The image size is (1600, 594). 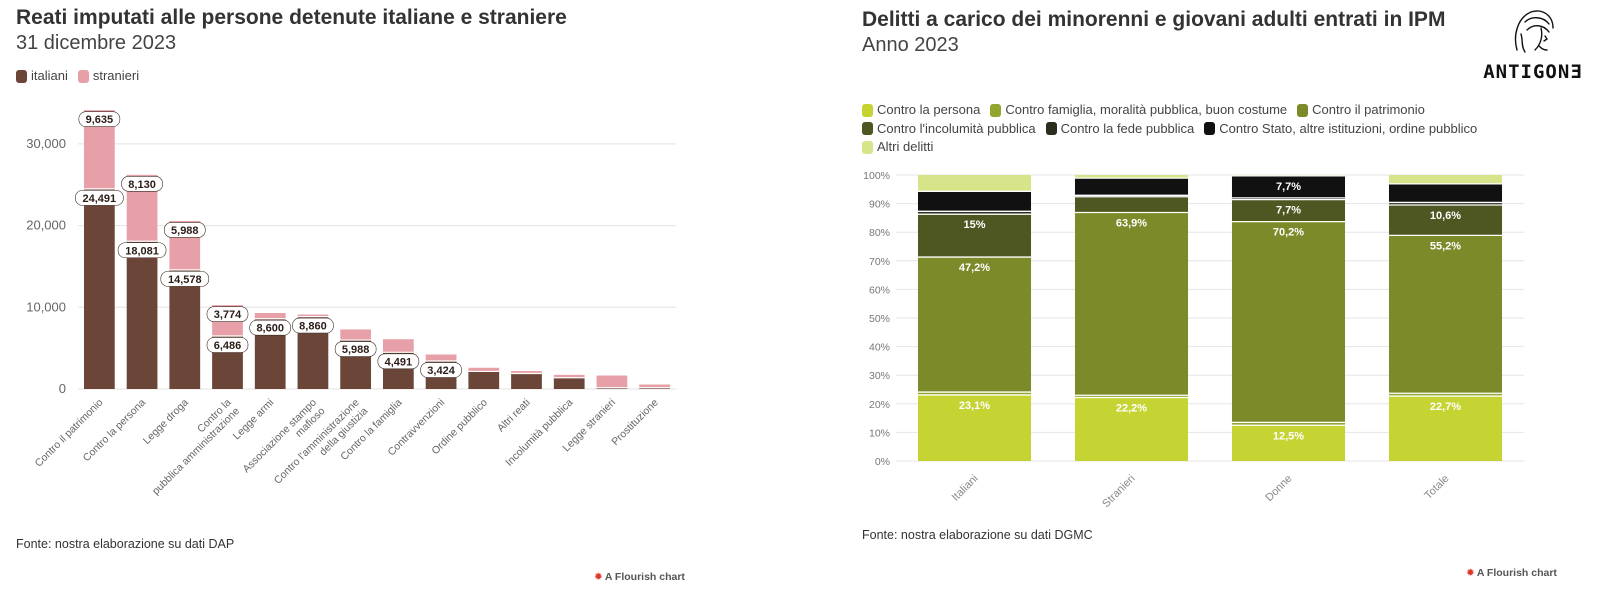 What do you see at coordinates (46, 225) in the screenshot?
I see `left-y-tick-label: 20,000` at bounding box center [46, 225].